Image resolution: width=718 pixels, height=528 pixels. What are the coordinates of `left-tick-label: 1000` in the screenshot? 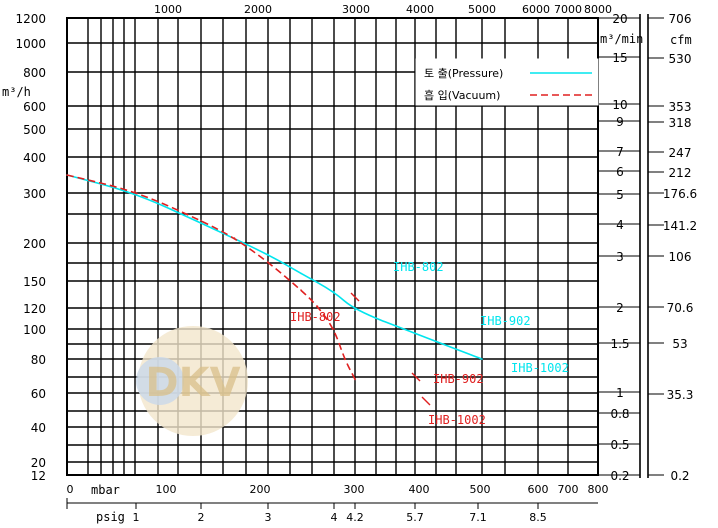 It's located at (30, 44).